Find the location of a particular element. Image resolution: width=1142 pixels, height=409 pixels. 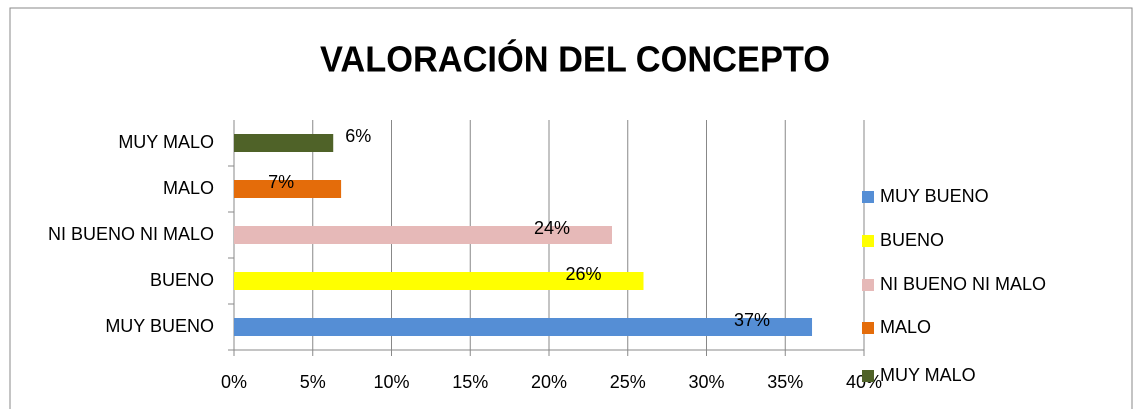

x-tick-label: 10% is located at coordinates (391, 382).